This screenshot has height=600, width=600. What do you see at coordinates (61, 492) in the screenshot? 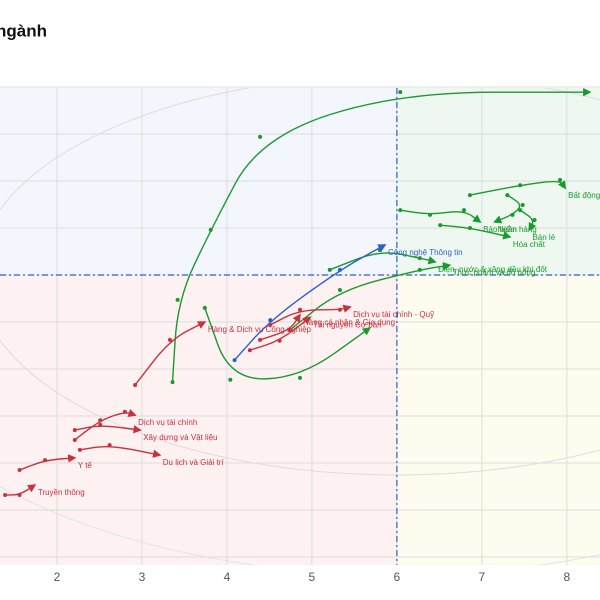
I see `sector-label: Truyền thông` at bounding box center [61, 492].